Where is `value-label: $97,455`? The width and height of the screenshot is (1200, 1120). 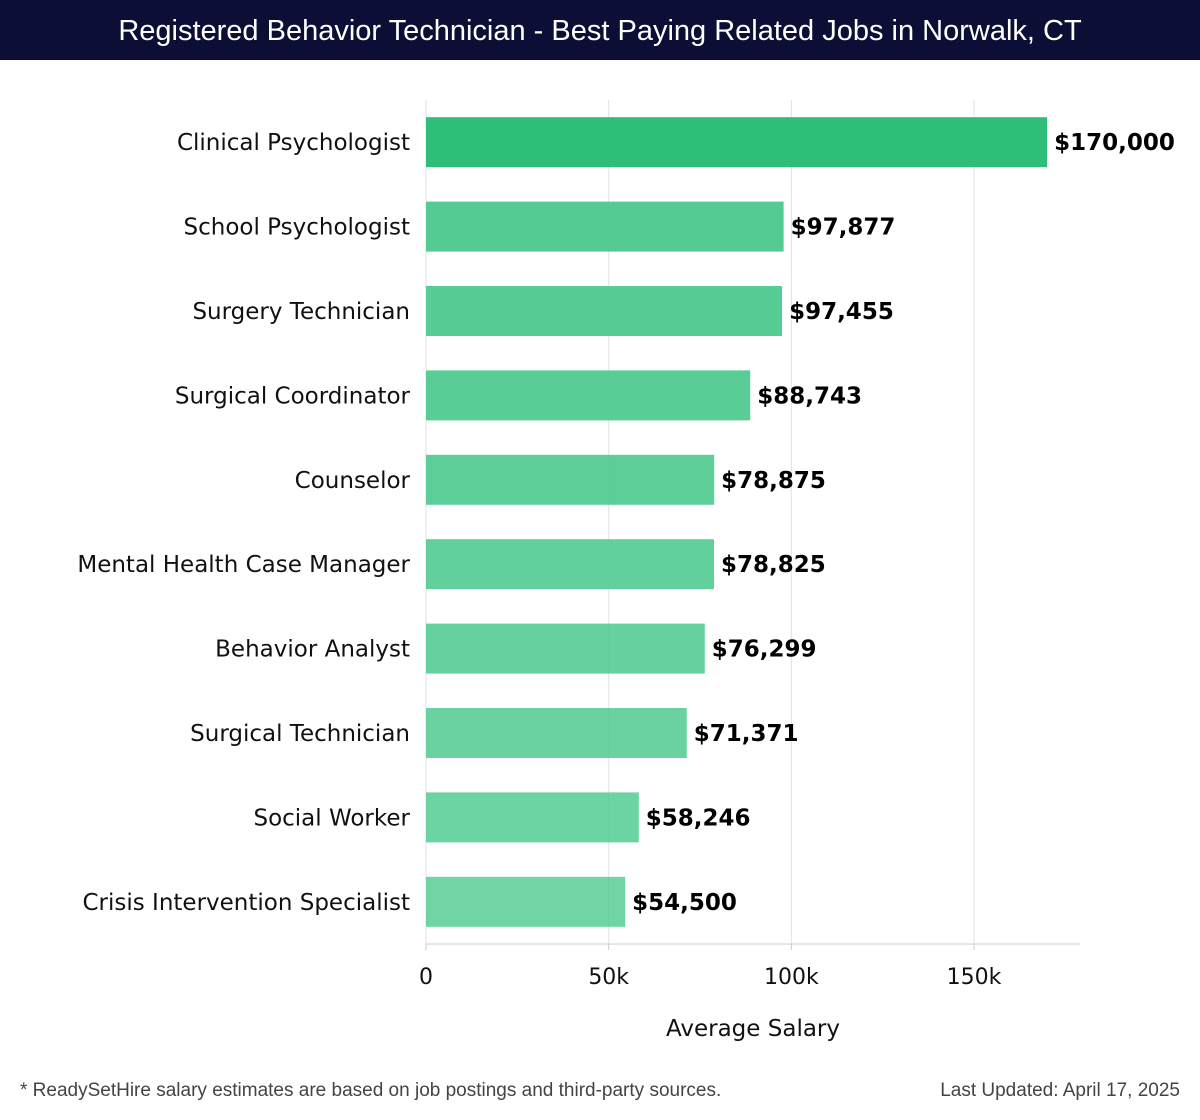 value-label: $97,455 is located at coordinates (841, 312).